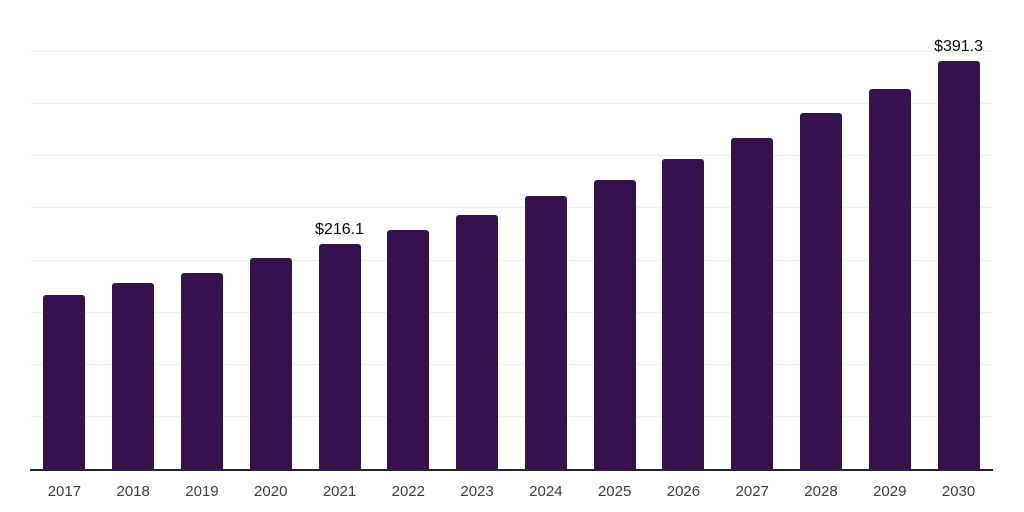  I want to click on bar-band-2021: $216.1, so click(339, 234).